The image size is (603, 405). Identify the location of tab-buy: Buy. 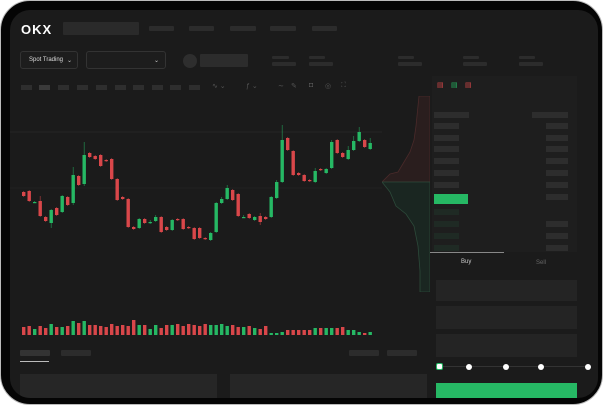
(466, 262).